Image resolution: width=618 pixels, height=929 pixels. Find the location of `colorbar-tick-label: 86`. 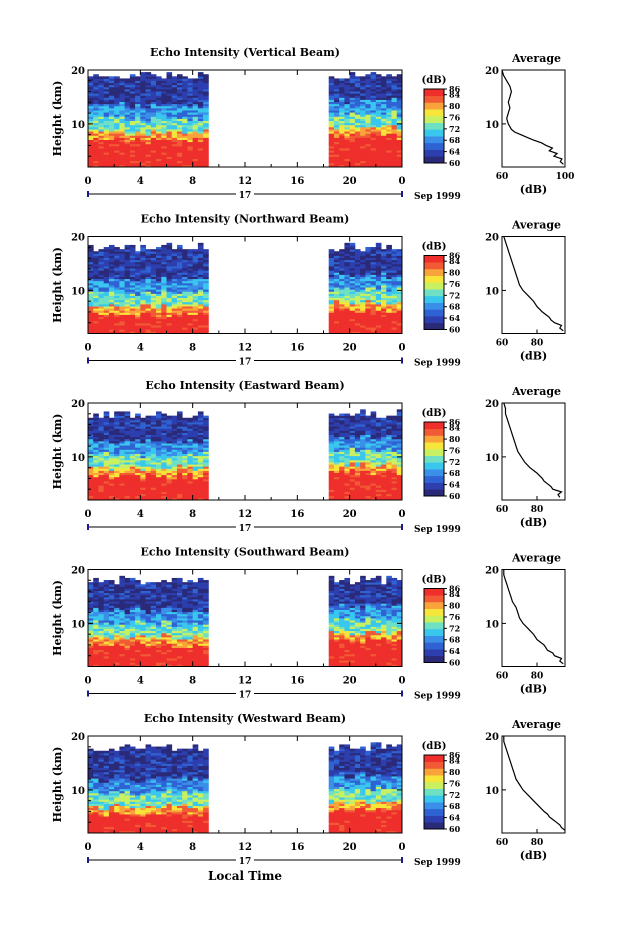

colorbar-tick-label: 86 is located at coordinates (455, 422).